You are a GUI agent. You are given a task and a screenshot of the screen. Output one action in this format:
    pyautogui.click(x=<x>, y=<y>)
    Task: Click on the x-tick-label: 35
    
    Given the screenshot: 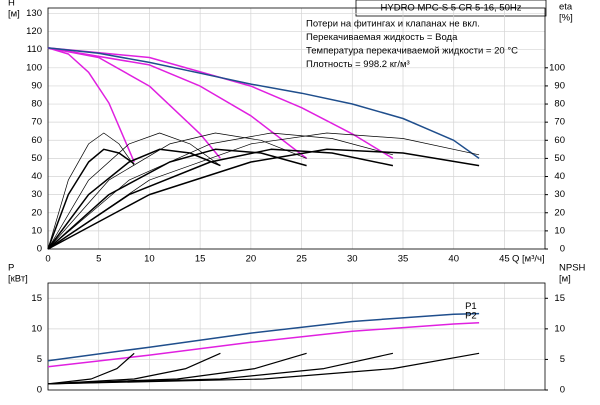 What is the action you would take?
    pyautogui.click(x=403, y=259)
    